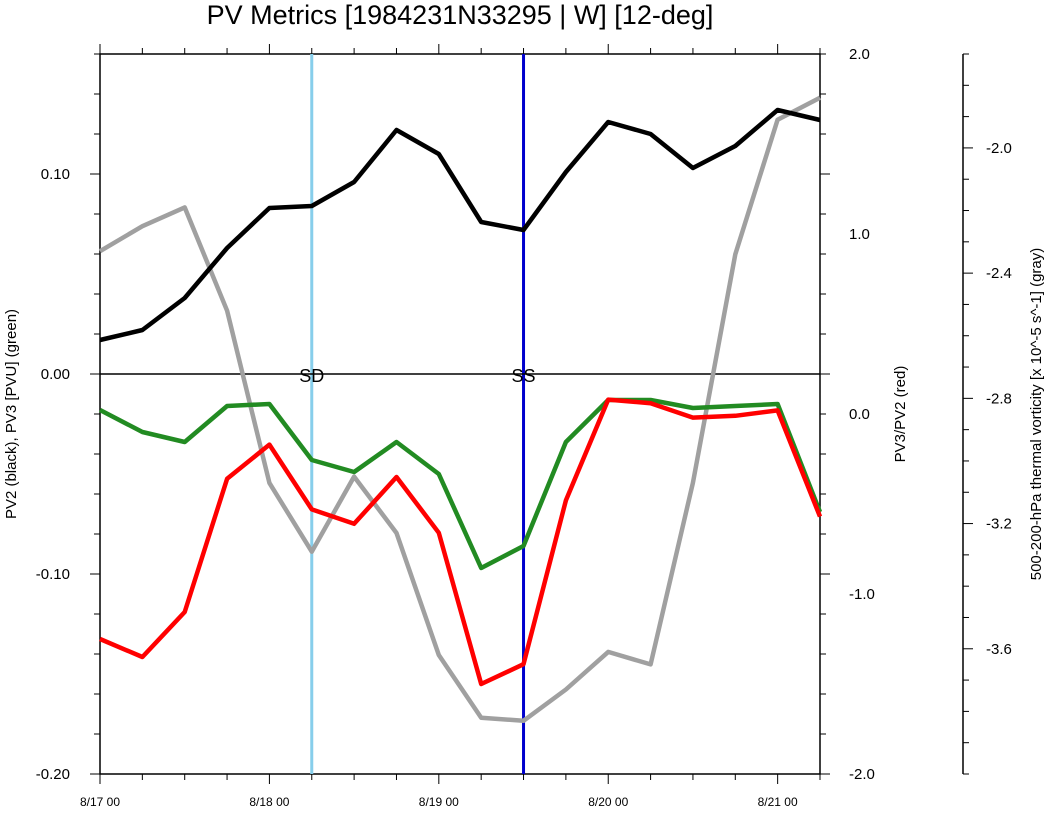  I want to click on x-tick-label: 8/19 00, so click(439, 802).